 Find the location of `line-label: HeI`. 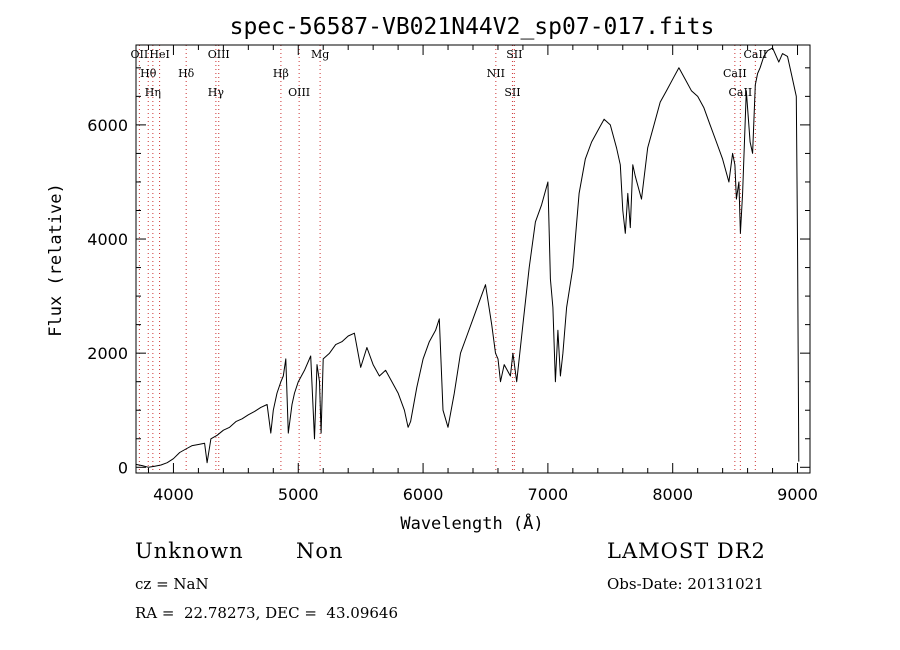

line-label: HeI is located at coordinates (159, 54).